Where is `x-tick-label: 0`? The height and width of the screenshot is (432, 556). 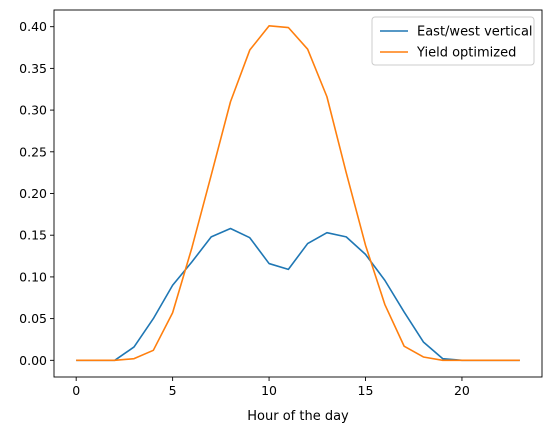 x-tick-label: 0 is located at coordinates (76, 390).